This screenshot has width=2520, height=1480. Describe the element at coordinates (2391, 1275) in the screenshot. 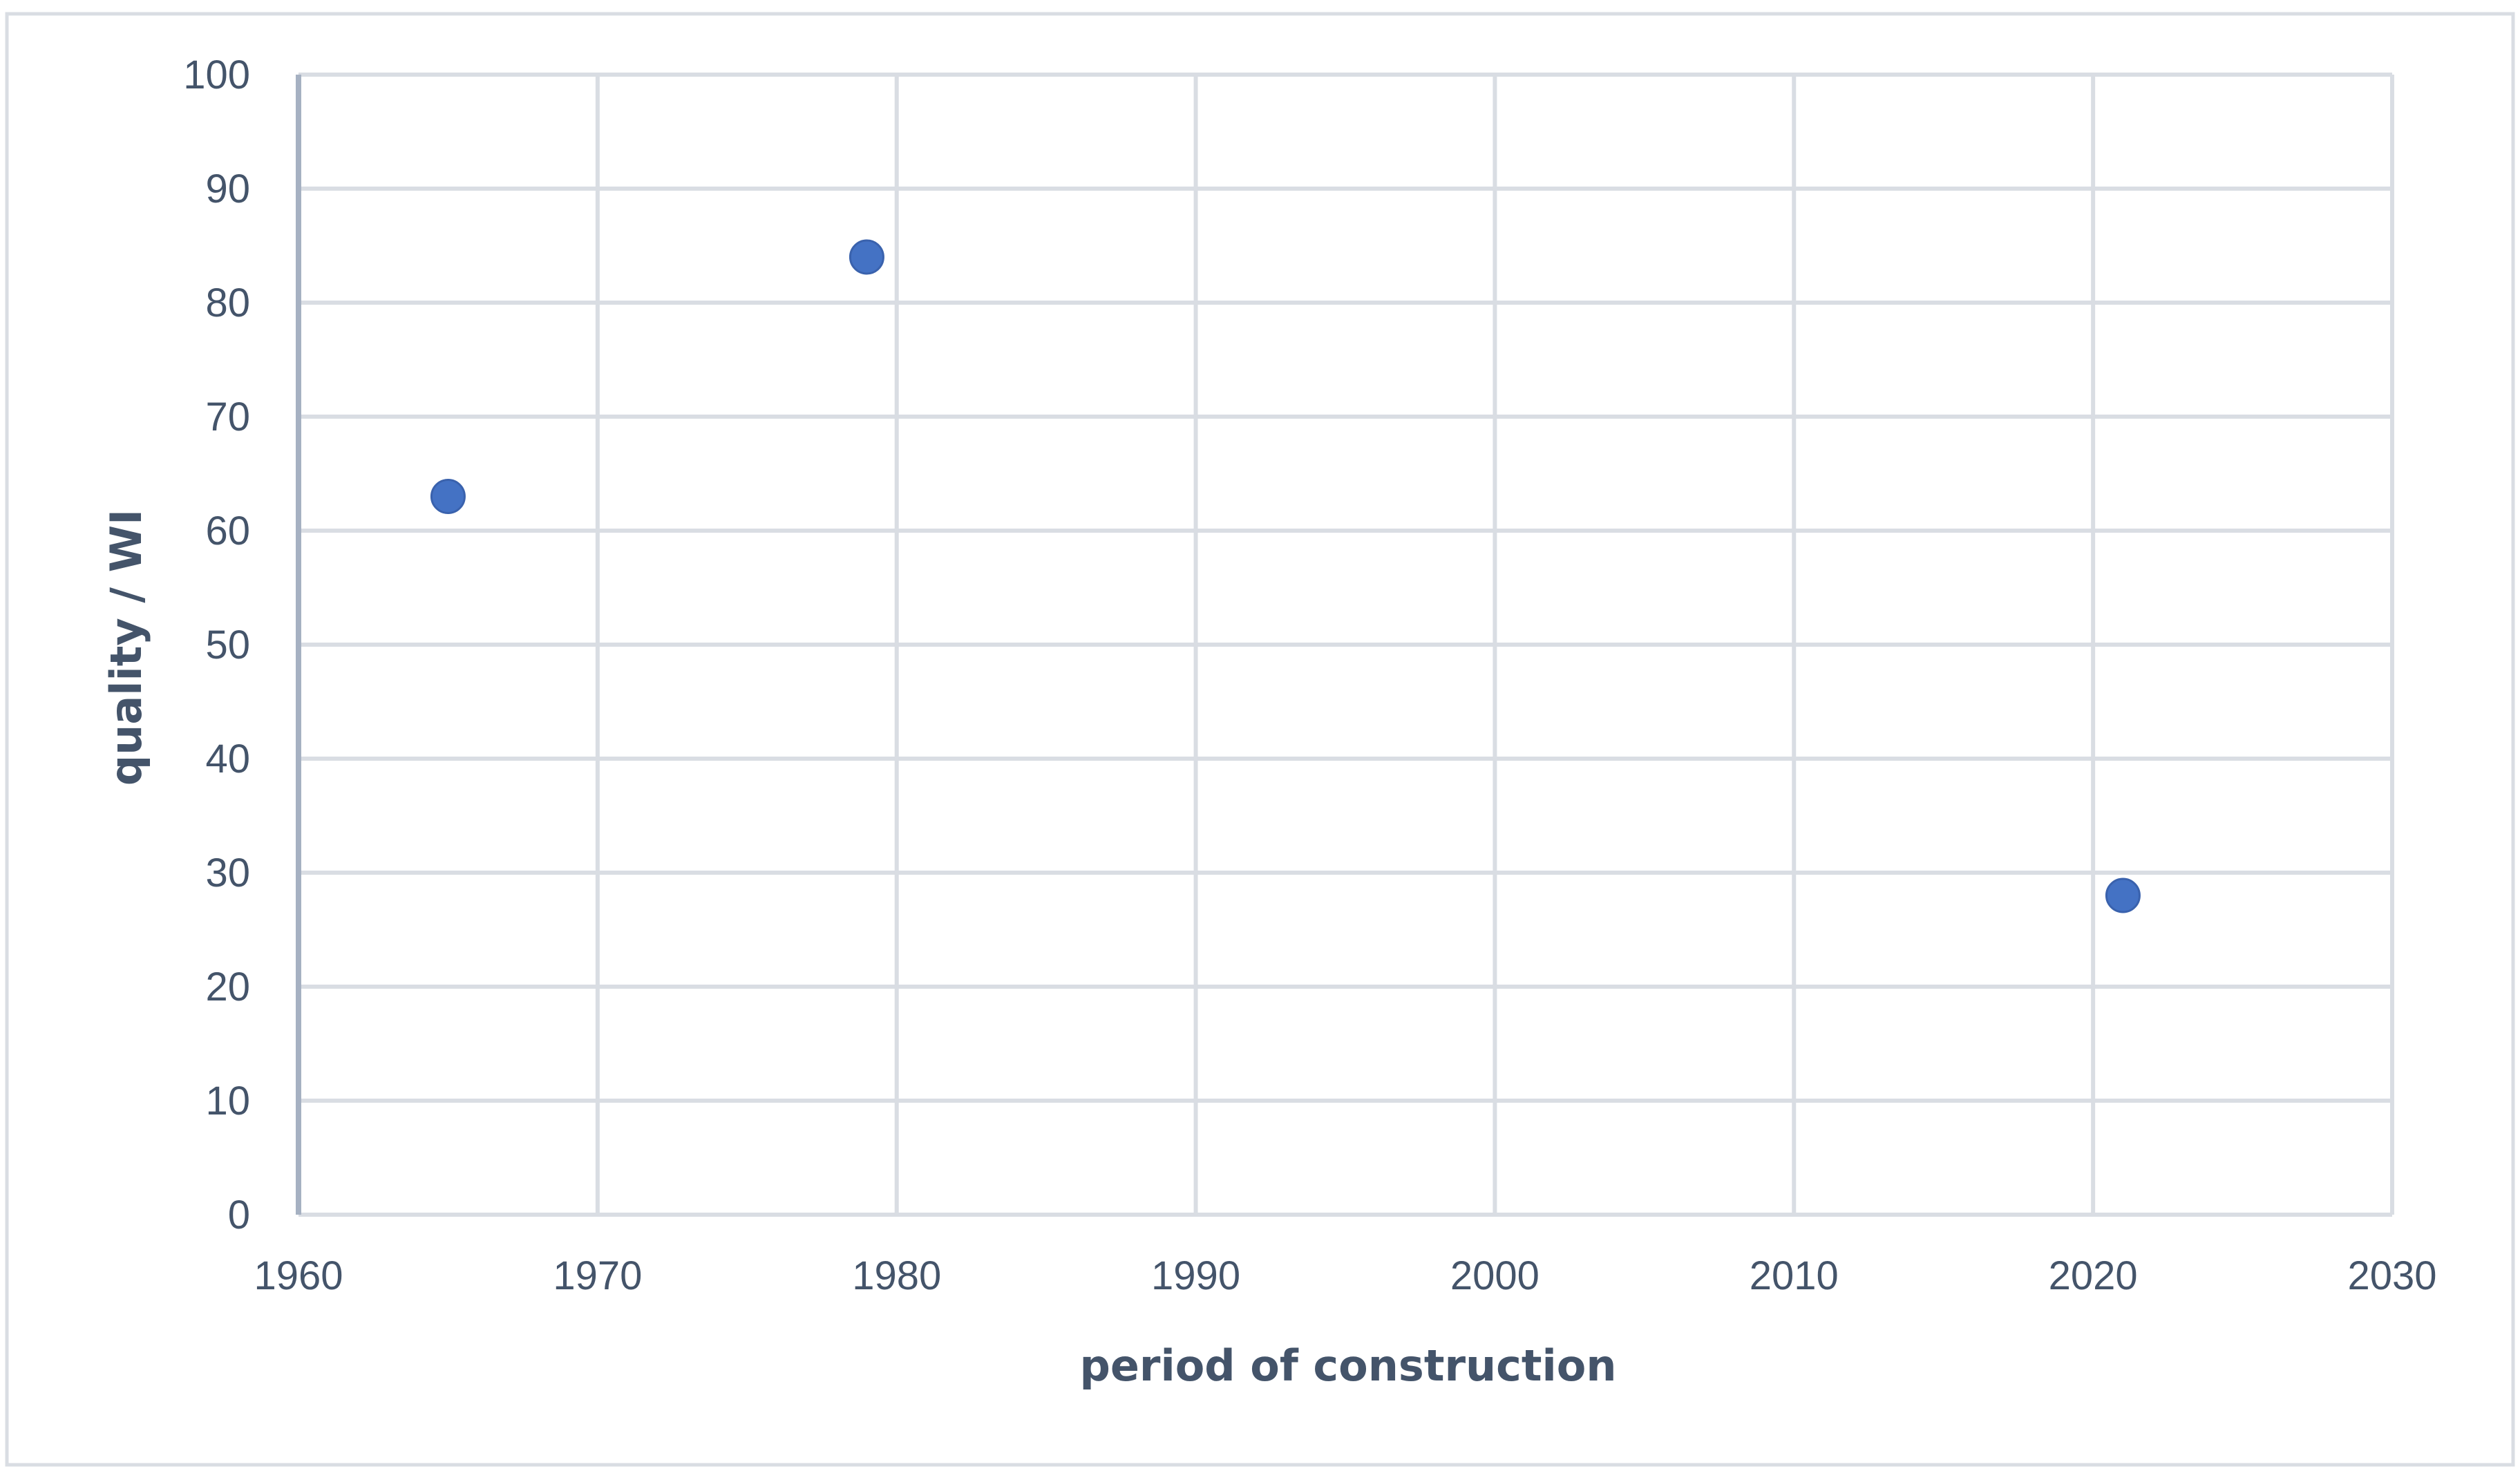

I see `x-tick-label: 2030` at that location.